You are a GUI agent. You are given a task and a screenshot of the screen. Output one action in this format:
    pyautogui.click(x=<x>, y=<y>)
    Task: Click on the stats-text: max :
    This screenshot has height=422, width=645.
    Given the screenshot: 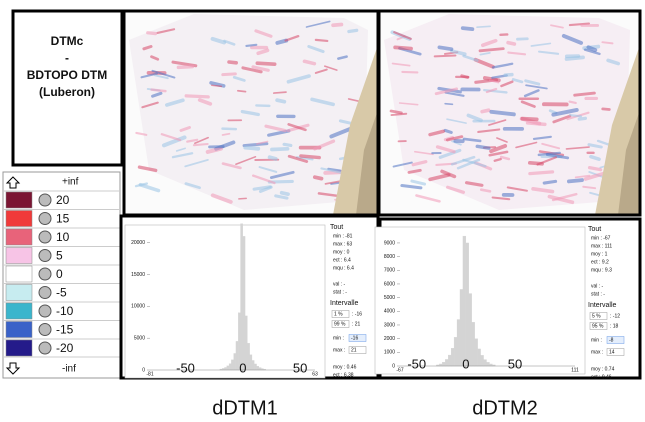 What is the action you would take?
    pyautogui.click(x=339, y=350)
    